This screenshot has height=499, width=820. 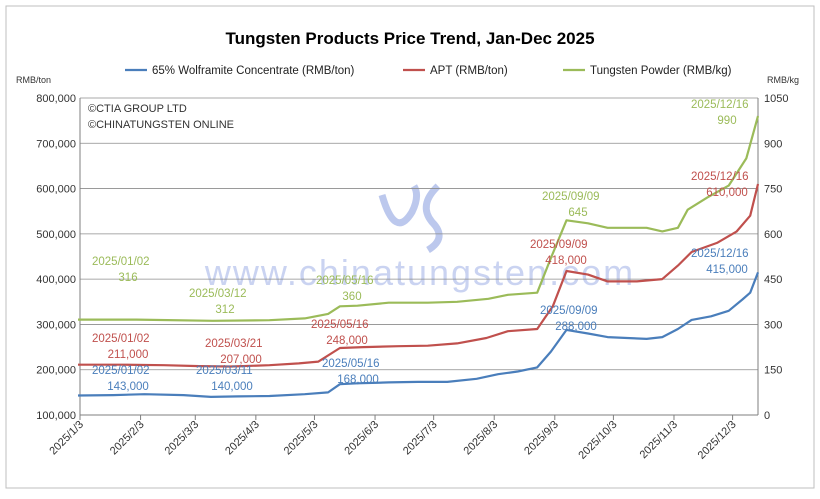 What do you see at coordinates (720, 262) in the screenshot?
I see `data-label-0-4: 2025/12/16 415,000` at bounding box center [720, 262].